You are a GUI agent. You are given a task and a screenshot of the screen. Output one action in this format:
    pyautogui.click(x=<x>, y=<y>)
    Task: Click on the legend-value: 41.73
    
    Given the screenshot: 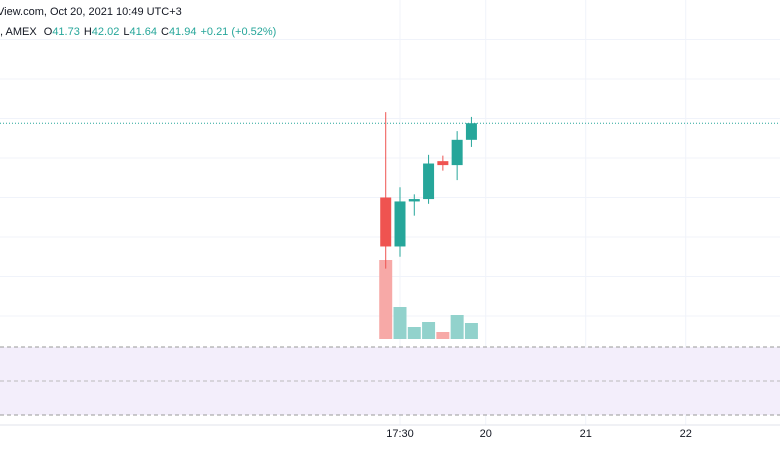 What is the action you would take?
    pyautogui.click(x=66, y=32)
    